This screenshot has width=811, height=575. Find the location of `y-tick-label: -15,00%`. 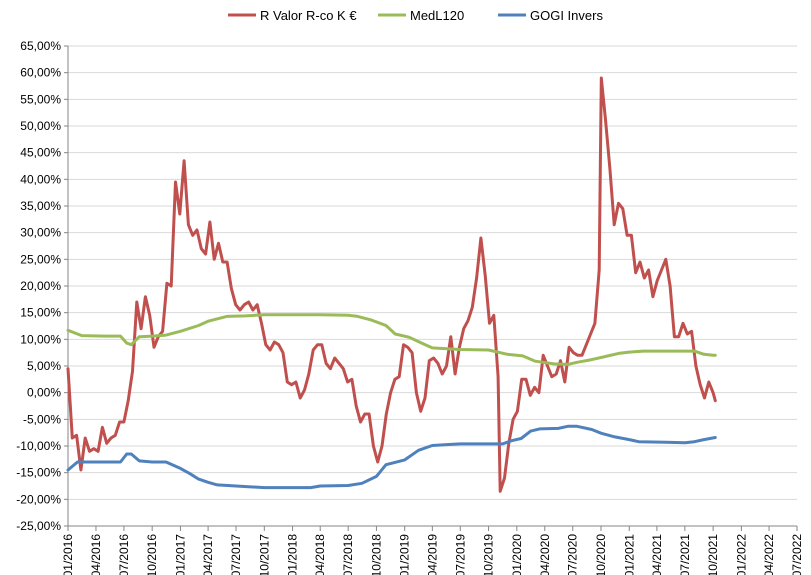

y-tick-label: -15,00% is located at coordinates (38, 473).